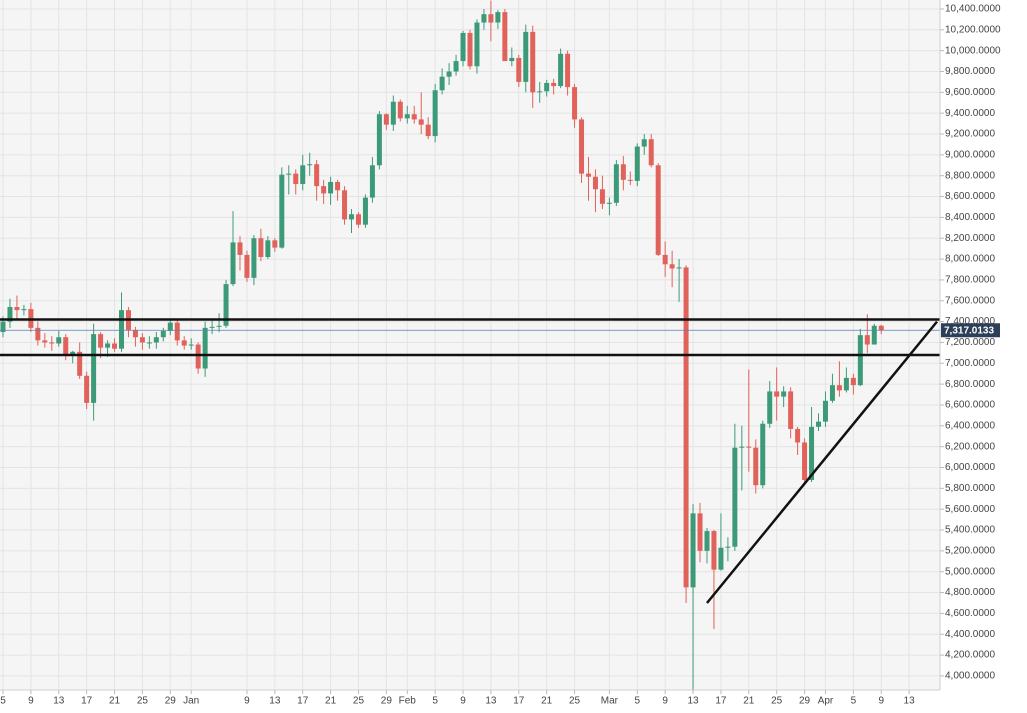  What do you see at coordinates (191, 701) in the screenshot?
I see `x-tick-label: Jan` at bounding box center [191, 701].